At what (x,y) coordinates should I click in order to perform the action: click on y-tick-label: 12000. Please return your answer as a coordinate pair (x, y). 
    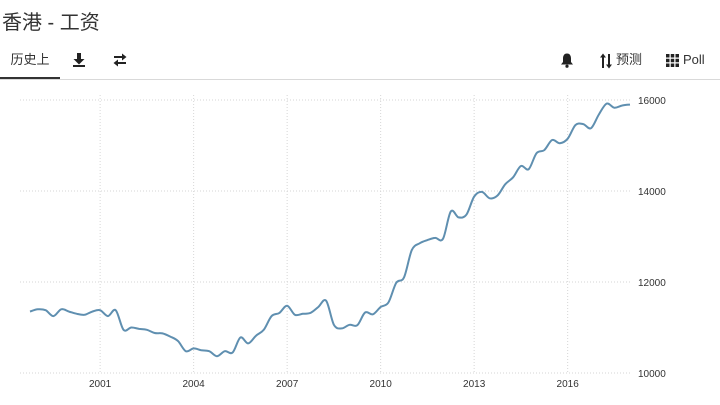
    Looking at the image, I should click on (652, 283).